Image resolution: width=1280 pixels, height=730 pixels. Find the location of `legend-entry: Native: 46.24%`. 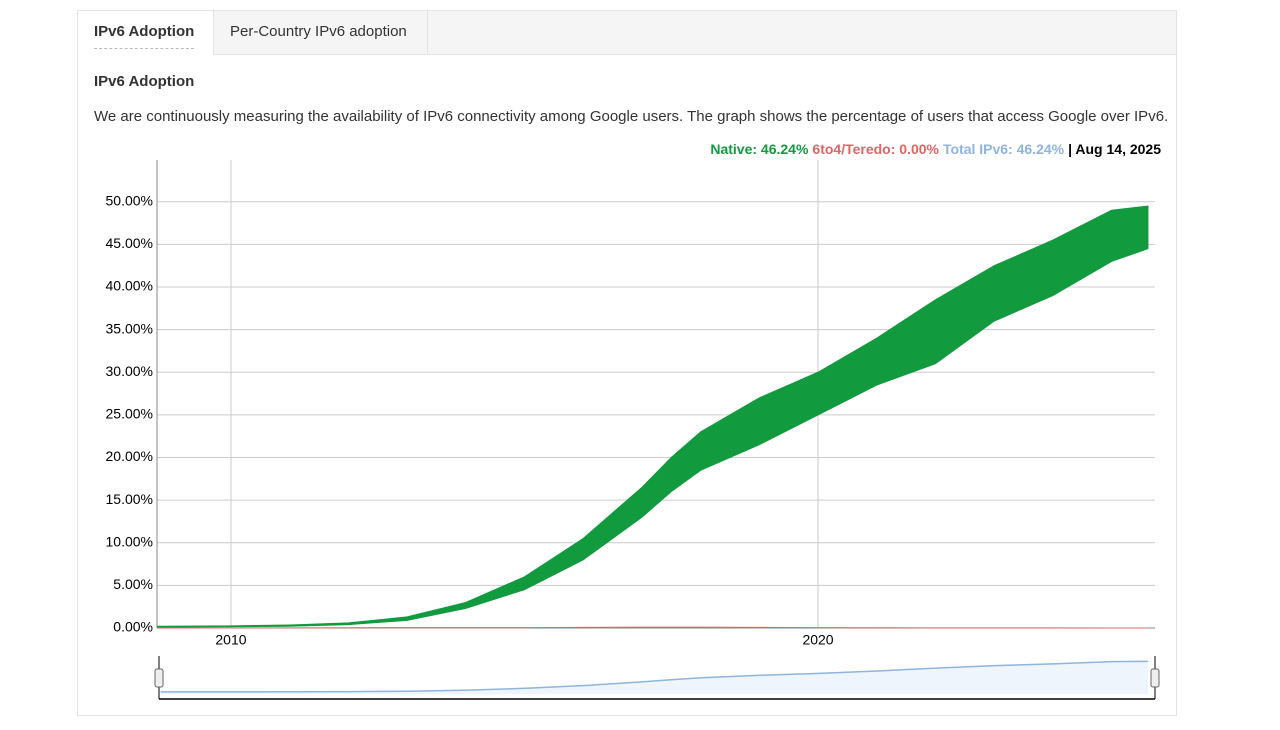

legend-entry: Native: 46.24% is located at coordinates (759, 149).